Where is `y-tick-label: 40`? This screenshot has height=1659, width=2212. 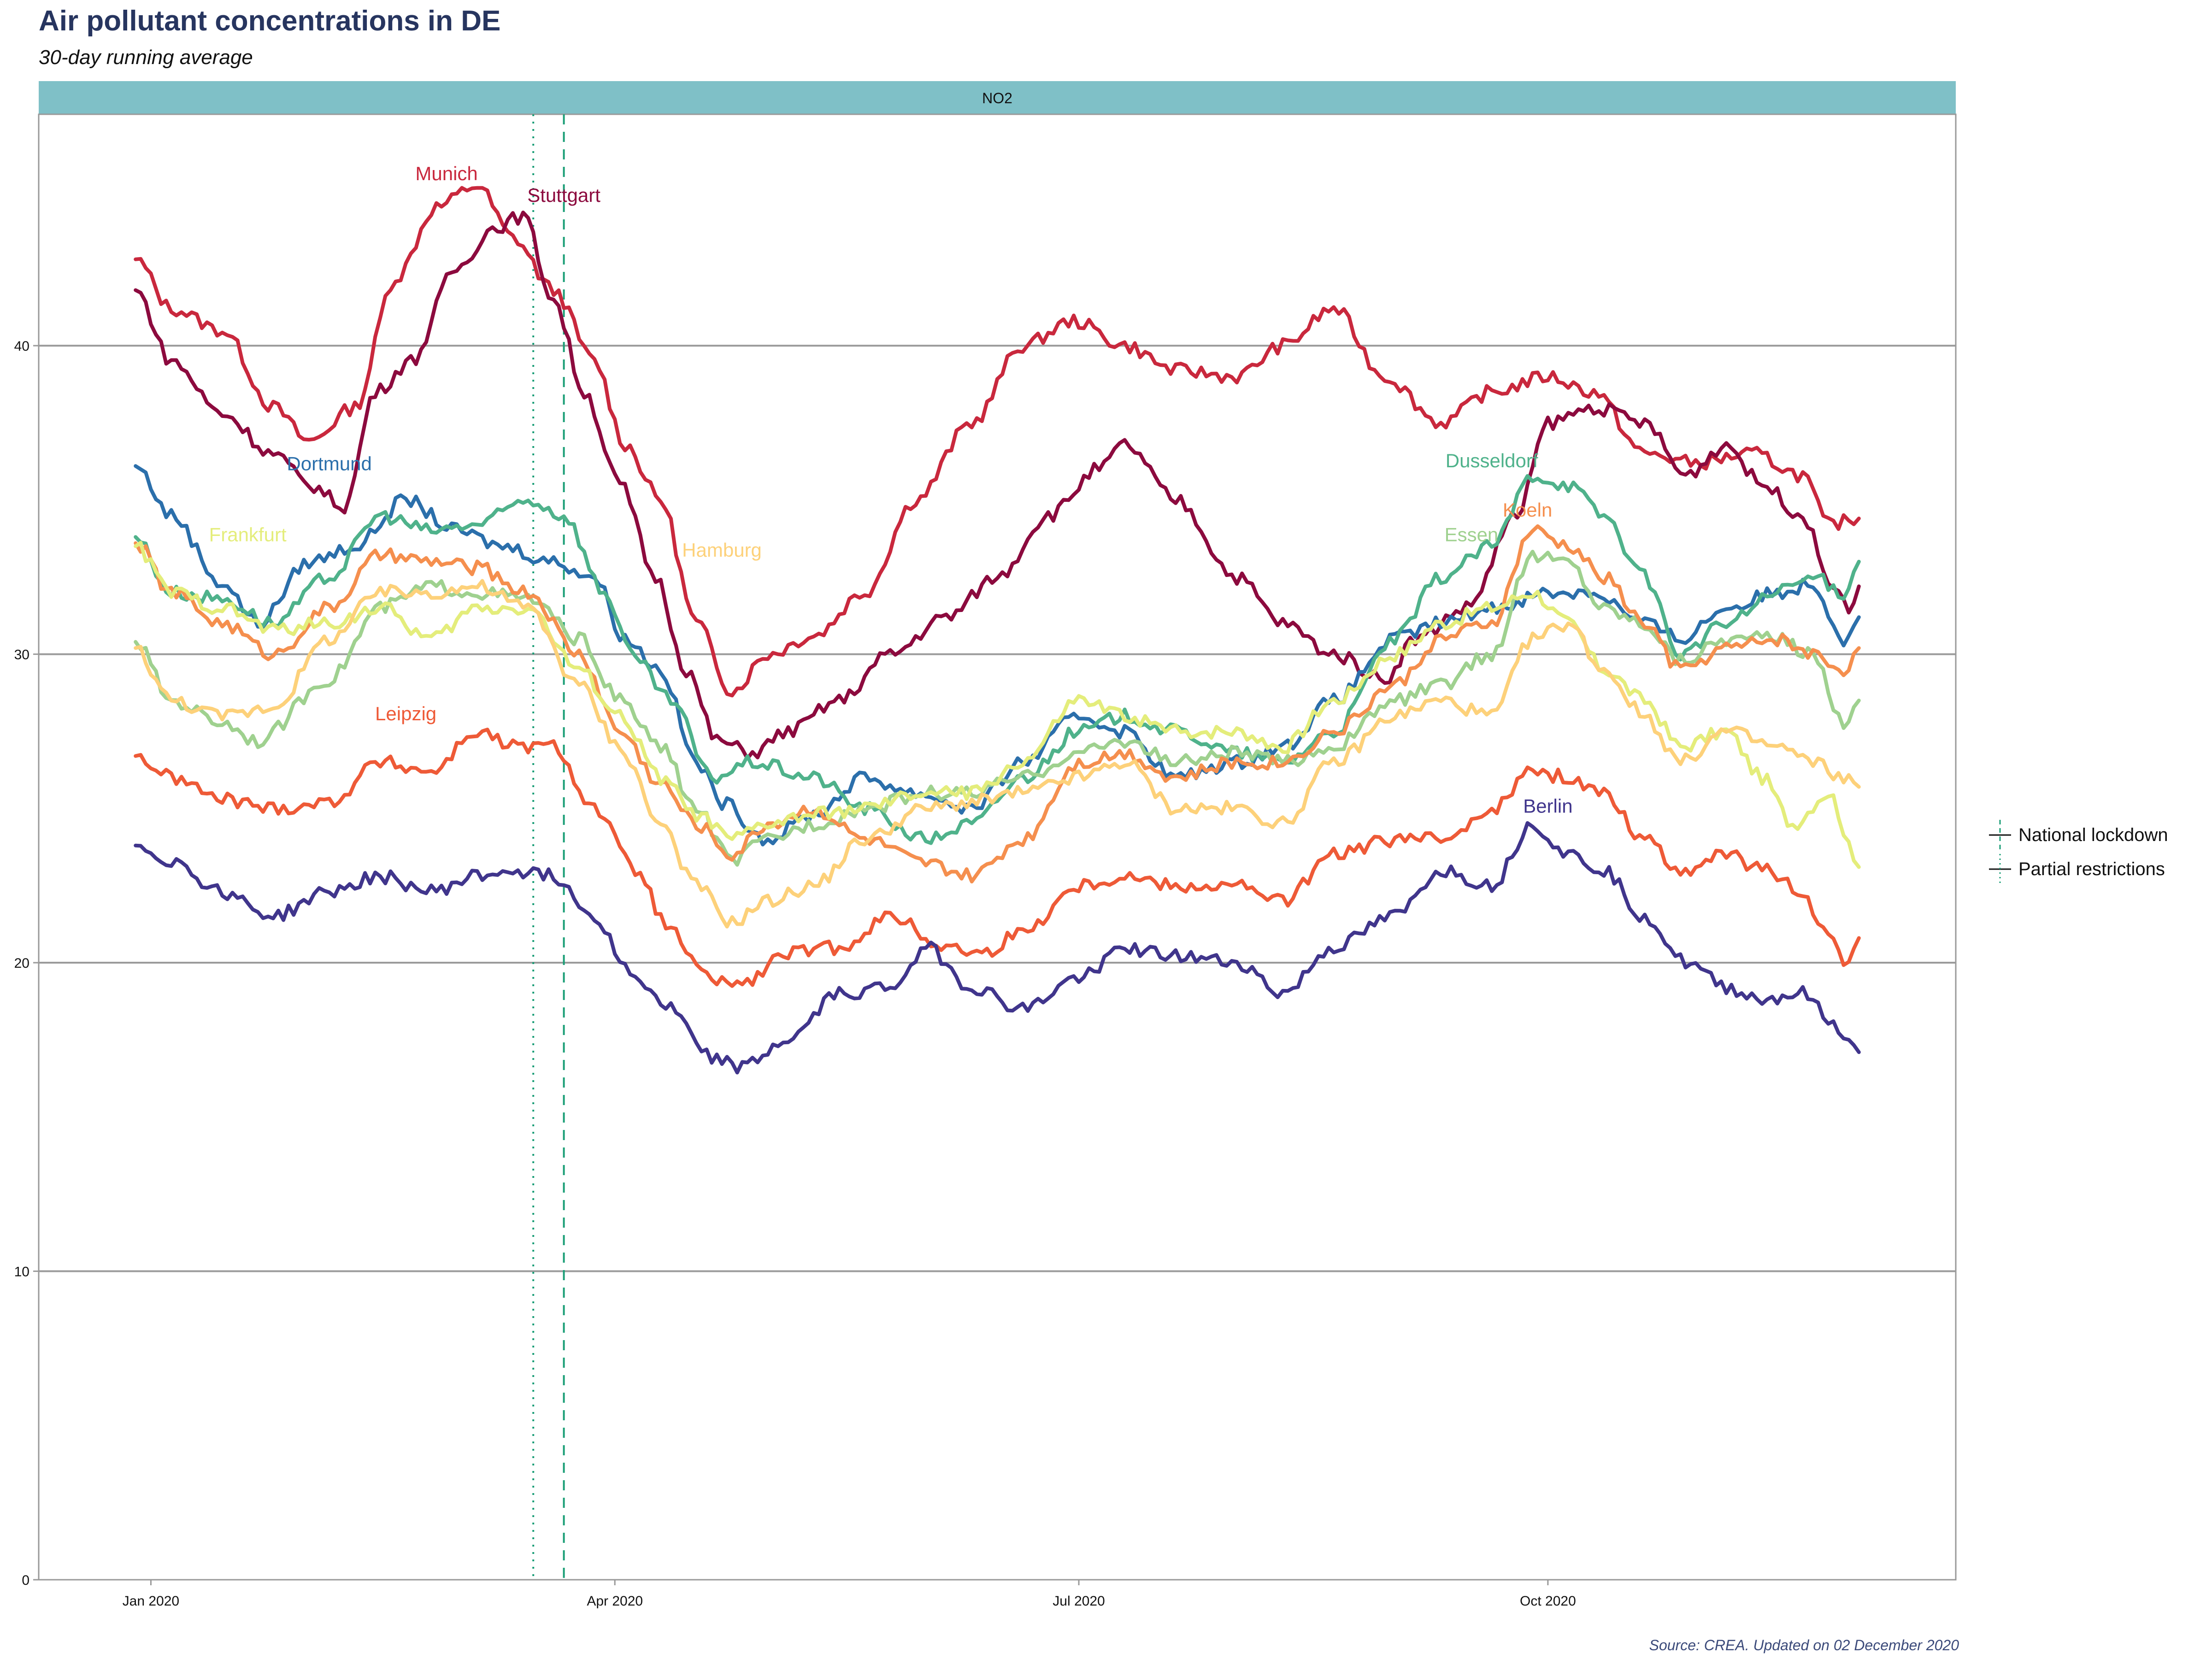
y-tick-label: 40 is located at coordinates (21, 346).